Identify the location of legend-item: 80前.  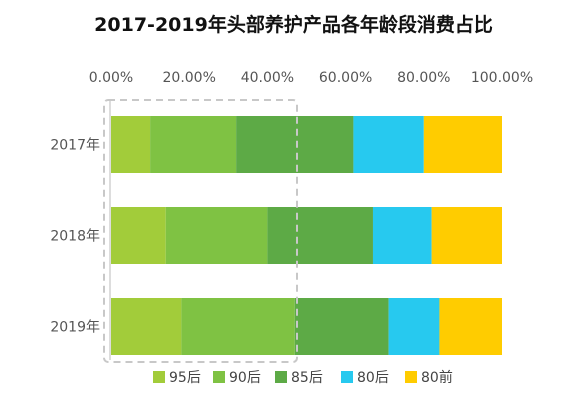
(429, 377).